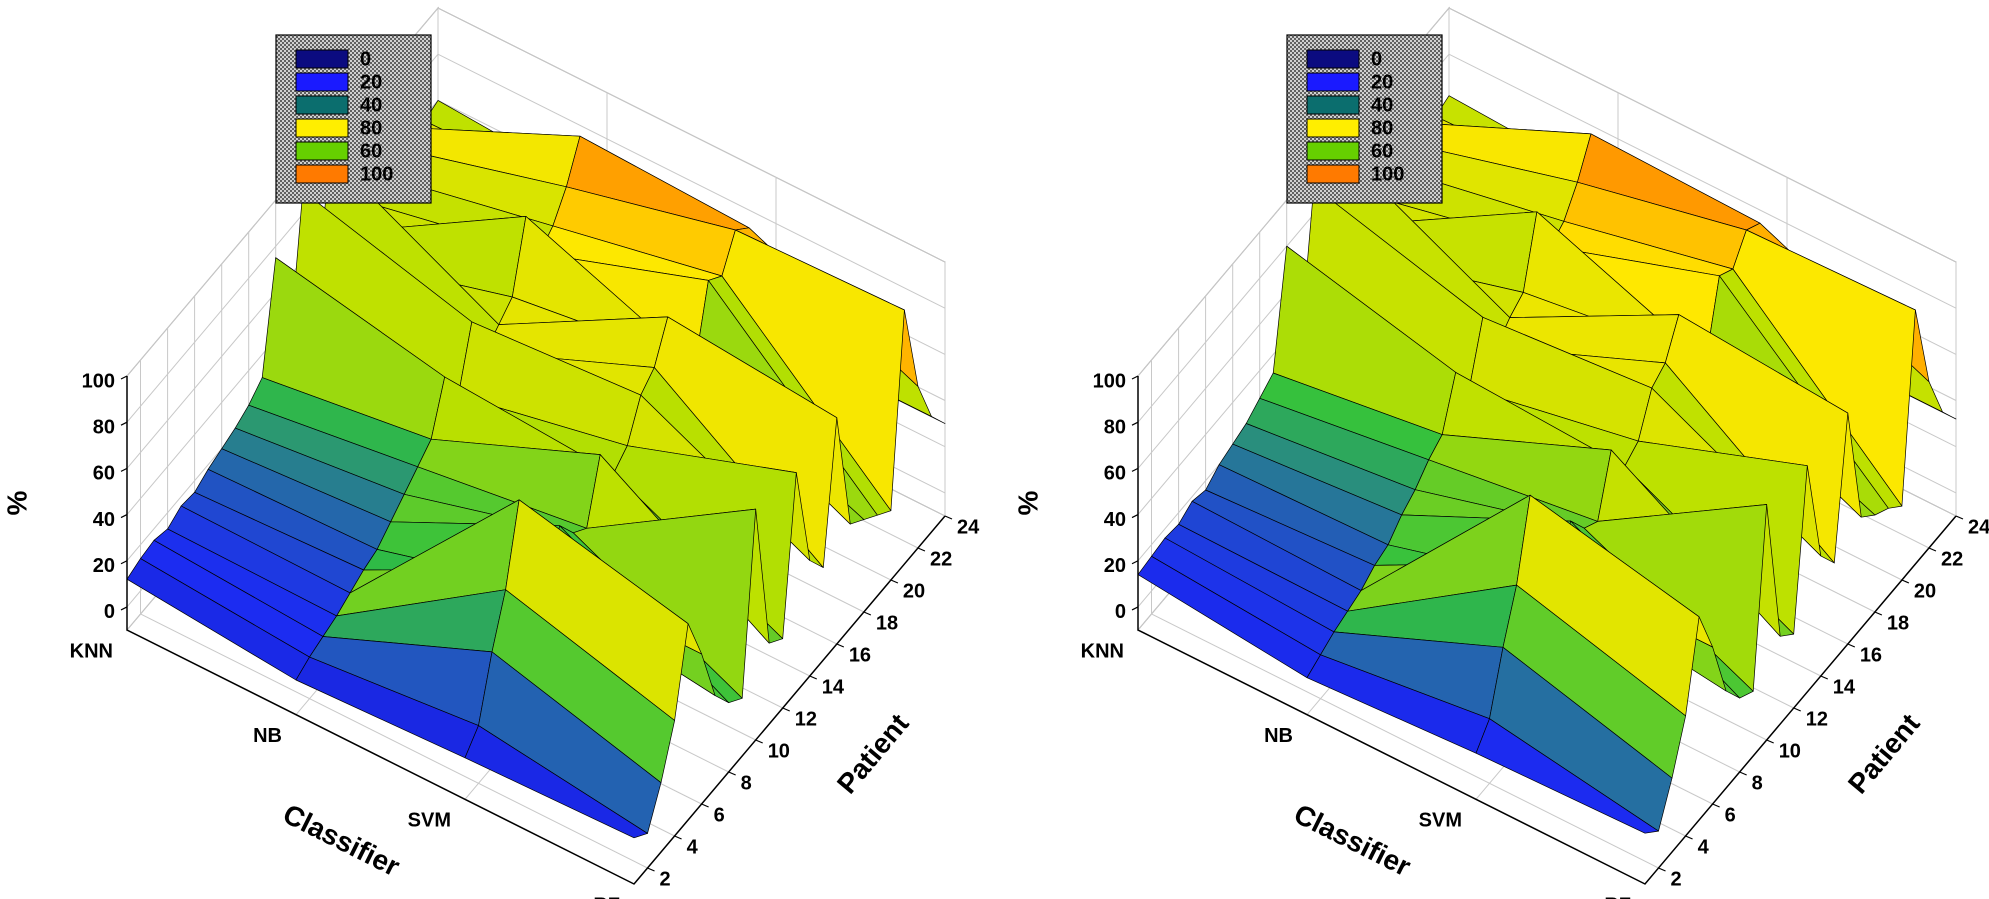  I want to click on x-tick-label: 14, so click(833, 687).